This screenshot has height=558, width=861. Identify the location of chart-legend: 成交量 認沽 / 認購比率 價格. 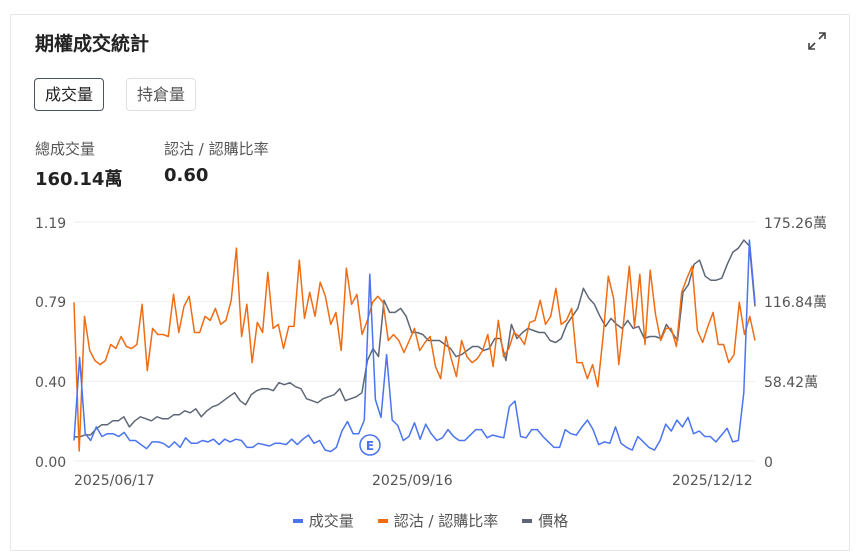
(430, 520).